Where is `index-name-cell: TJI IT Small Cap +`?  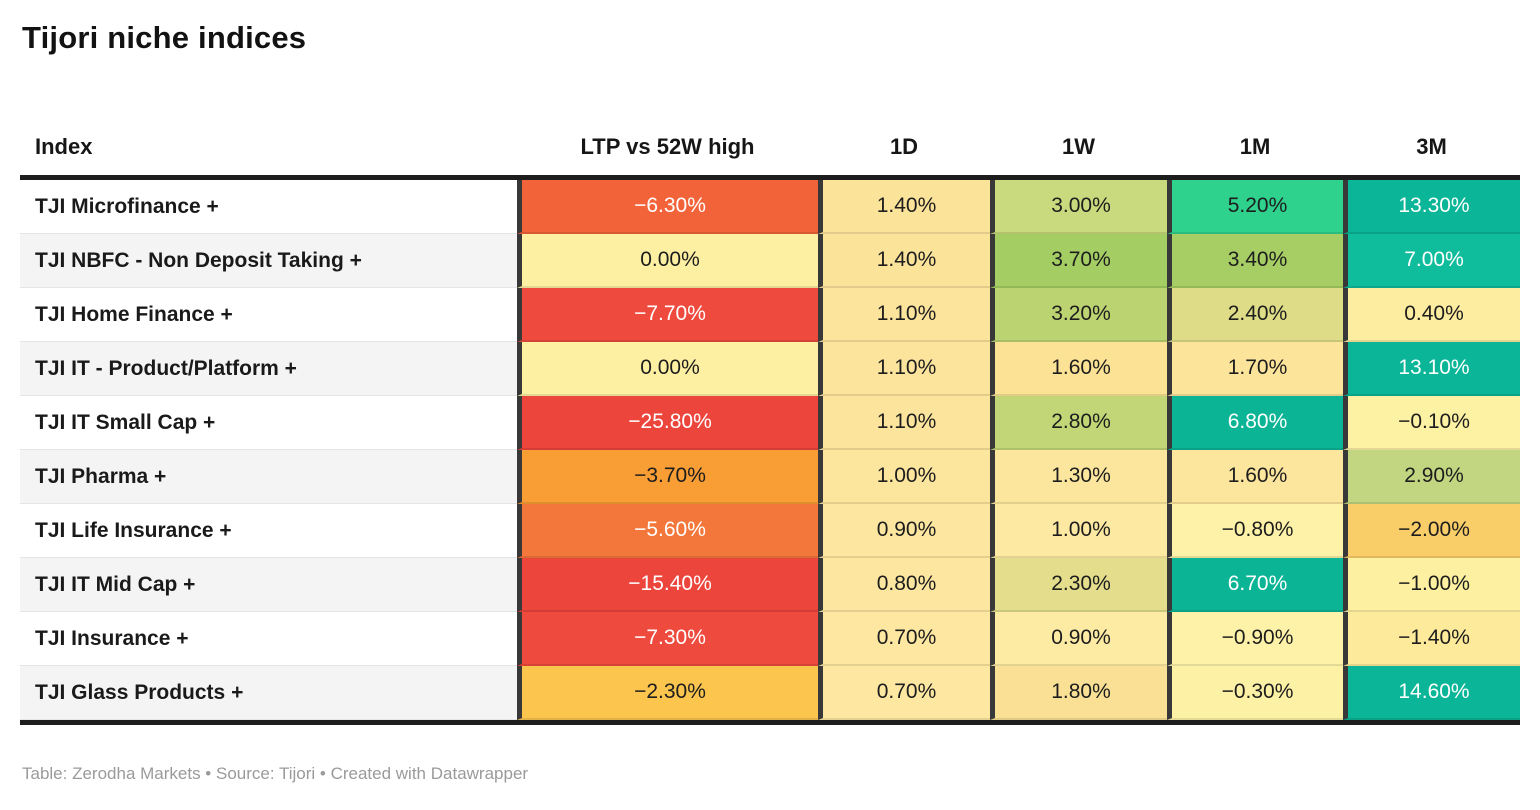
index-name-cell: TJI IT Small Cap + is located at coordinates (268, 423).